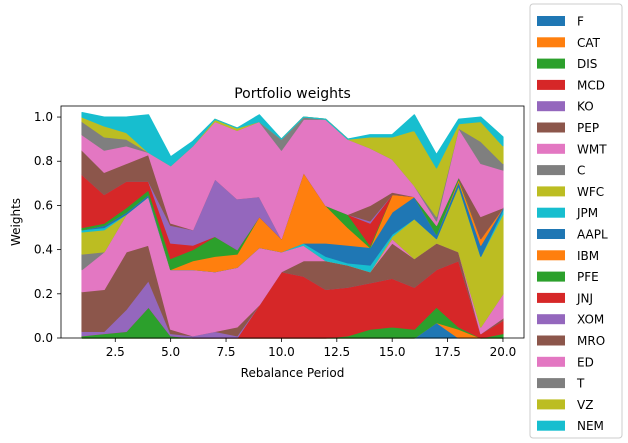 The height and width of the screenshot is (443, 628). Describe the element at coordinates (551, 21) in the screenshot. I see `legend-swatch-f` at that location.